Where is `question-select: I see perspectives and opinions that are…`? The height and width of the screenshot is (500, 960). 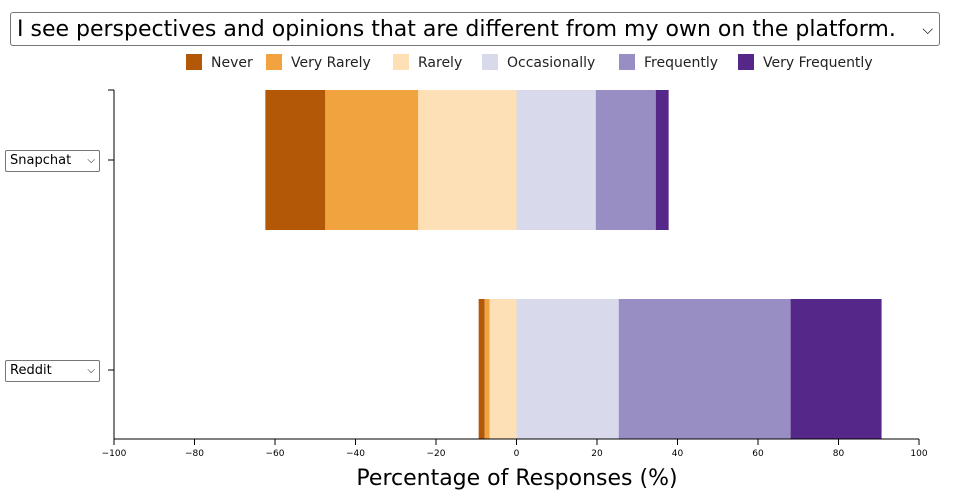
question-select: I see perspectives and opinions that are… is located at coordinates (475, 29).